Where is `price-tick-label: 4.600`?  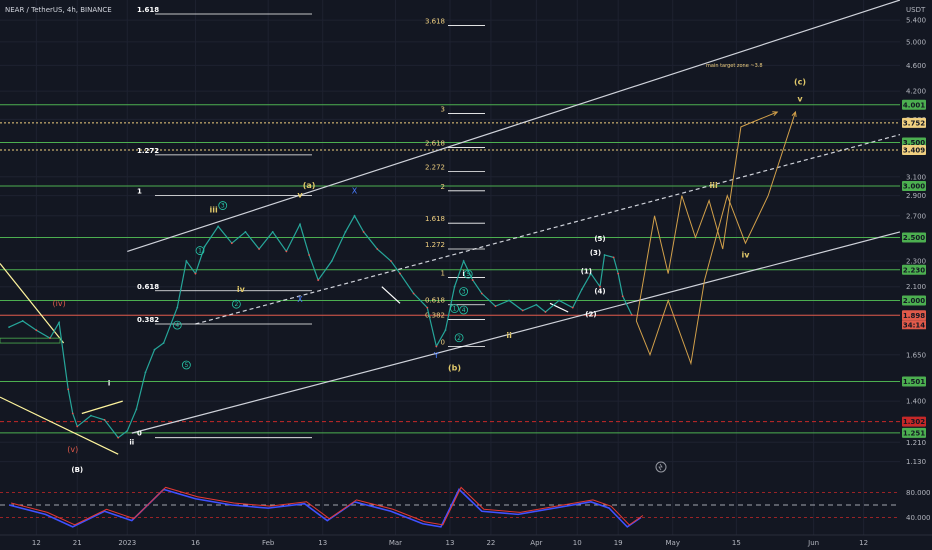
price-tick-label: 4.600 is located at coordinates (916, 66).